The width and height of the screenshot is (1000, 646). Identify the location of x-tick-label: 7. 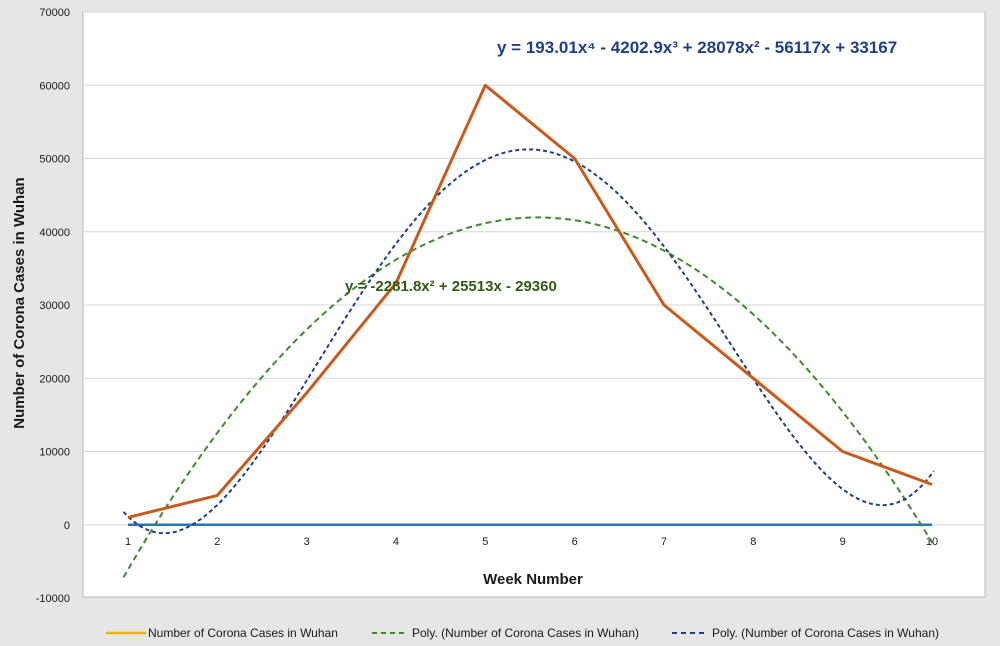
(664, 542).